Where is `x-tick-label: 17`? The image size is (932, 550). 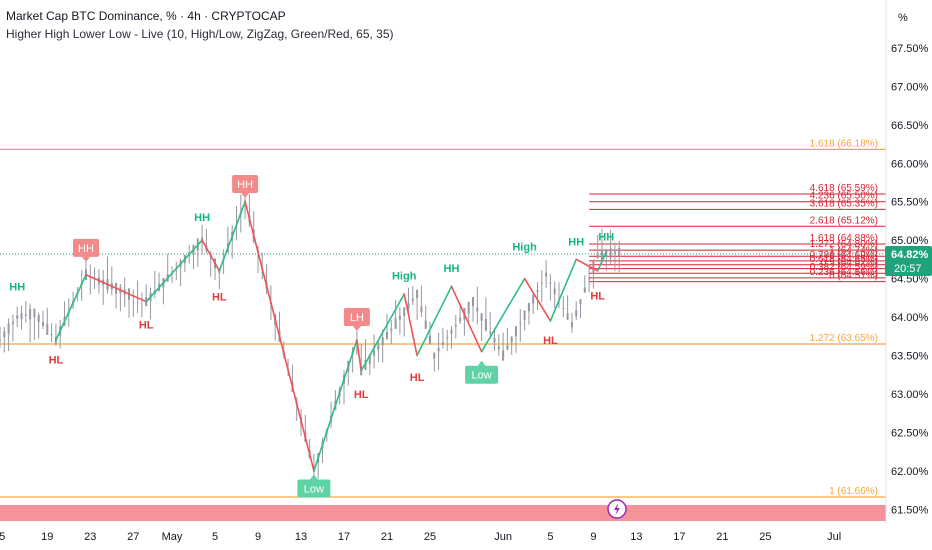
x-tick-label: 17 is located at coordinates (679, 537).